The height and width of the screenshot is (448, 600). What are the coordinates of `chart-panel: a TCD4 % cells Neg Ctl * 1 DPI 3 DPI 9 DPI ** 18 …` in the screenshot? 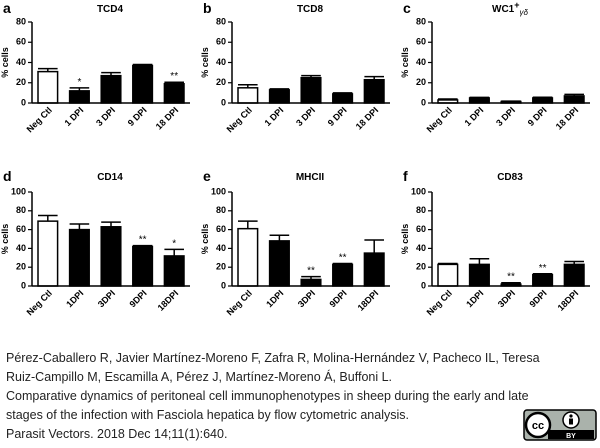 It's located at (95, 67).